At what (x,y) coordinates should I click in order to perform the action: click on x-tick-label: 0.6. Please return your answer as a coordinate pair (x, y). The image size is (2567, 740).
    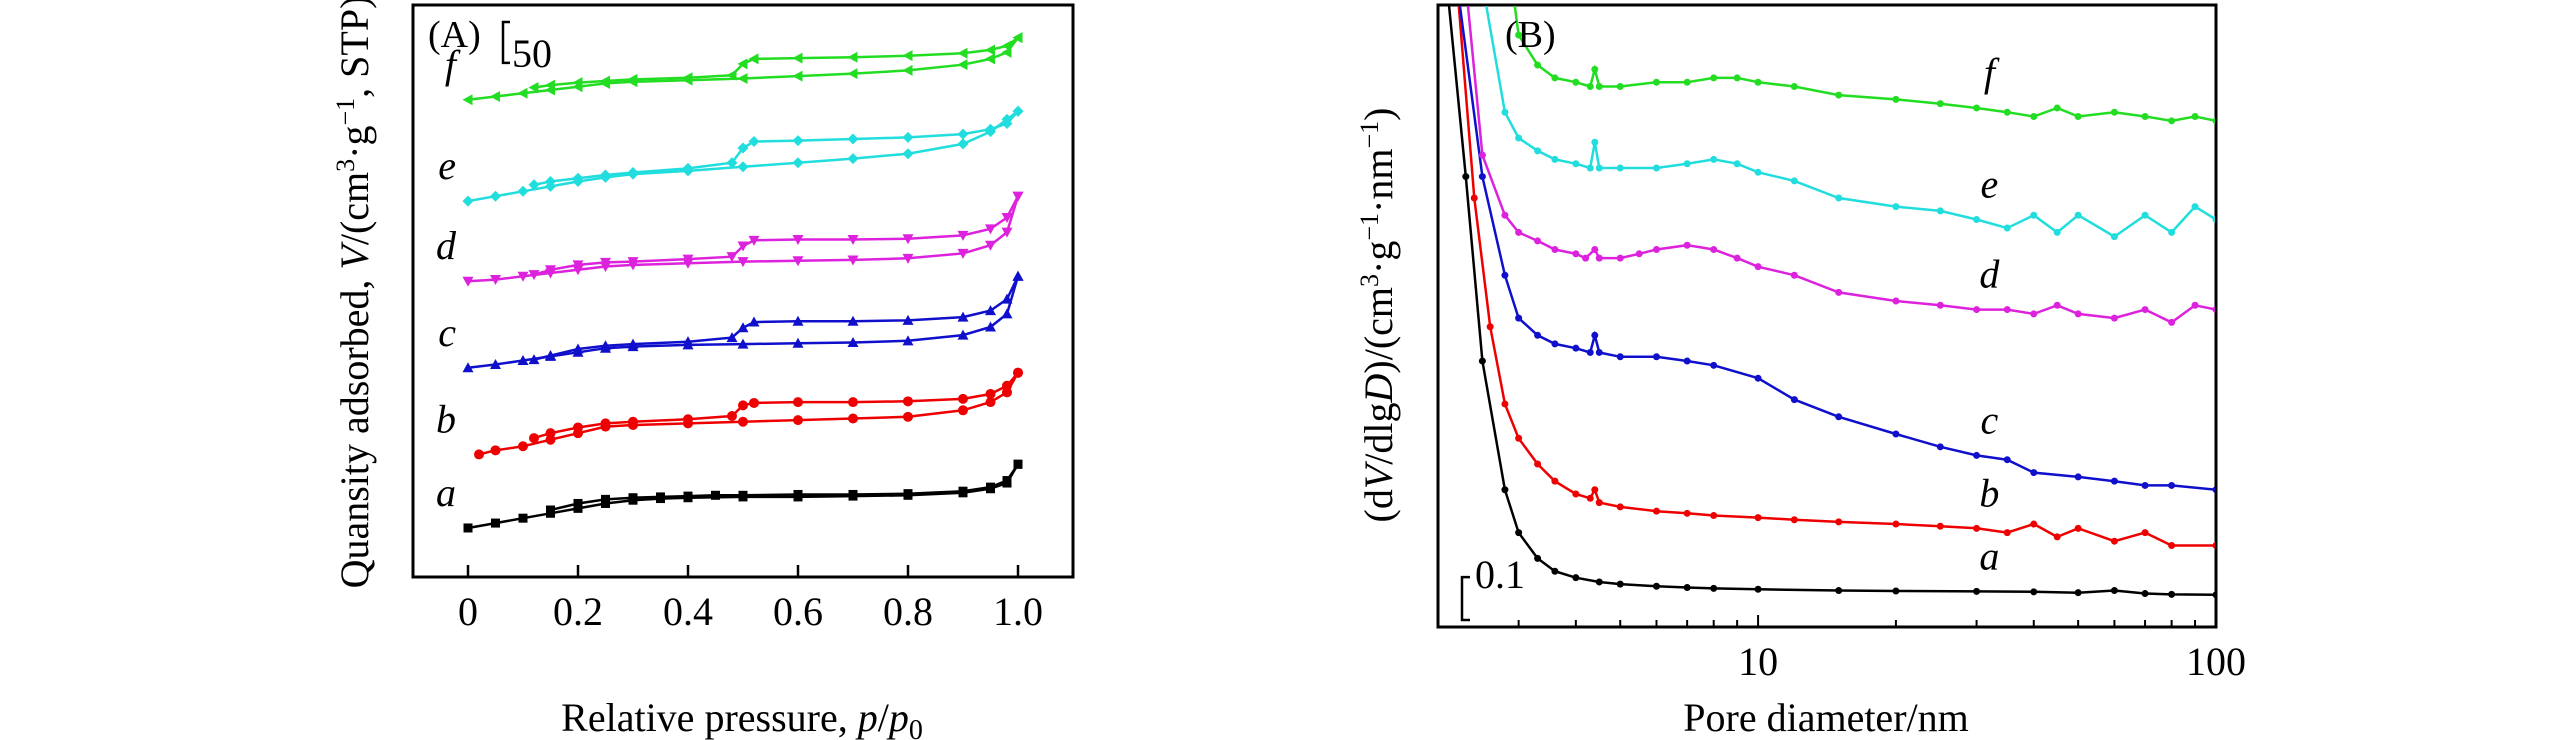
    Looking at the image, I should click on (798, 611).